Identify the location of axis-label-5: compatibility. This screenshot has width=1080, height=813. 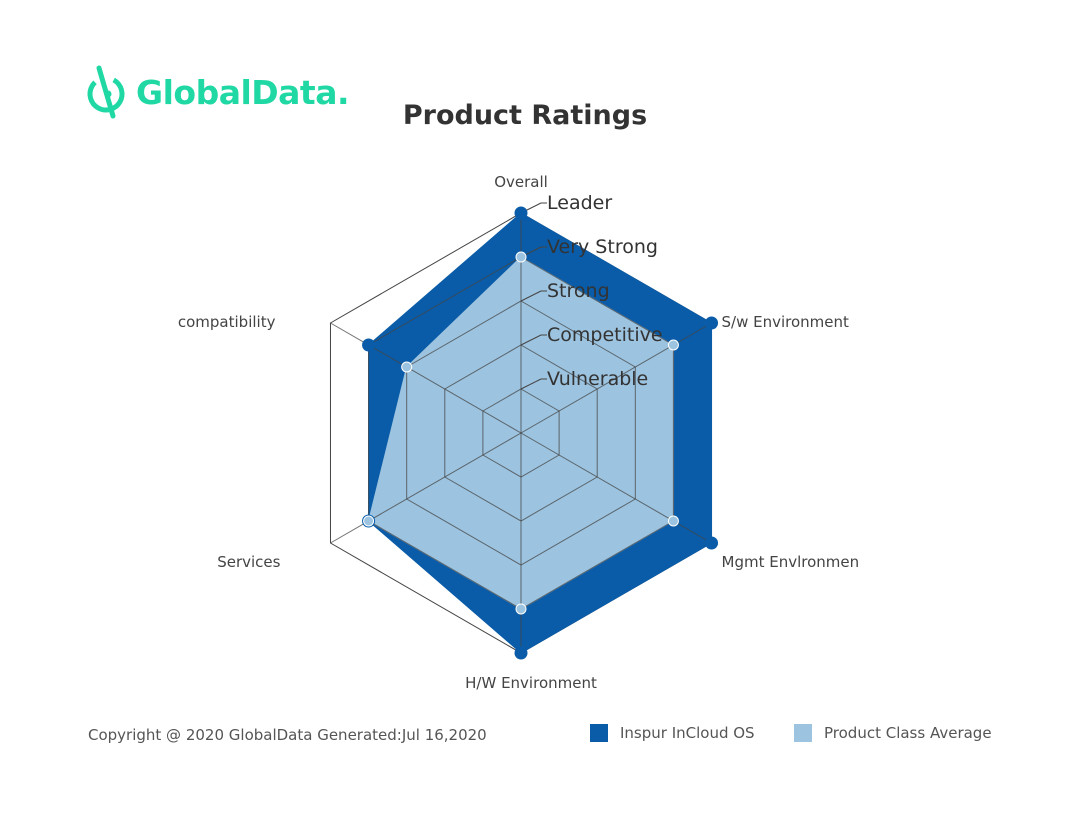
(227, 322).